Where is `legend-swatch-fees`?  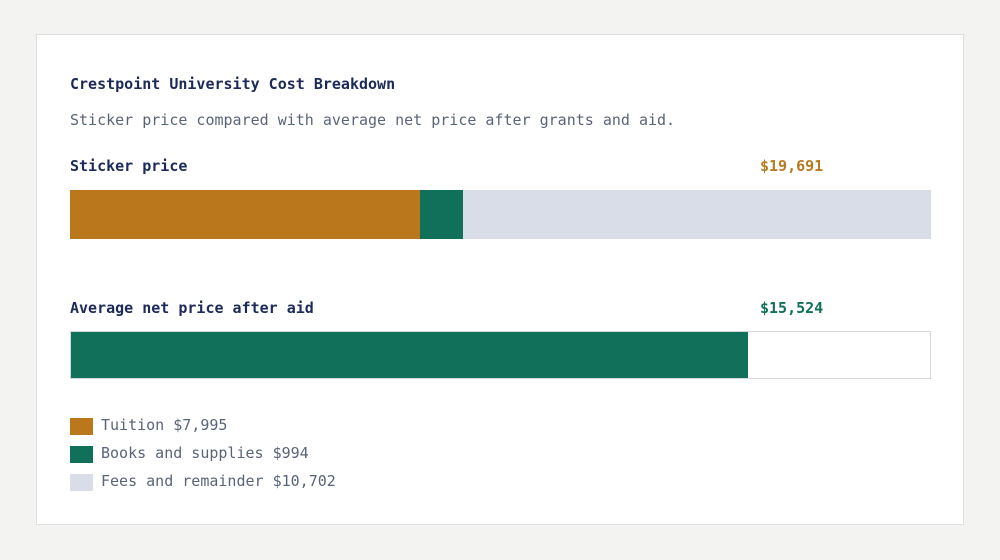 legend-swatch-fees is located at coordinates (81, 482).